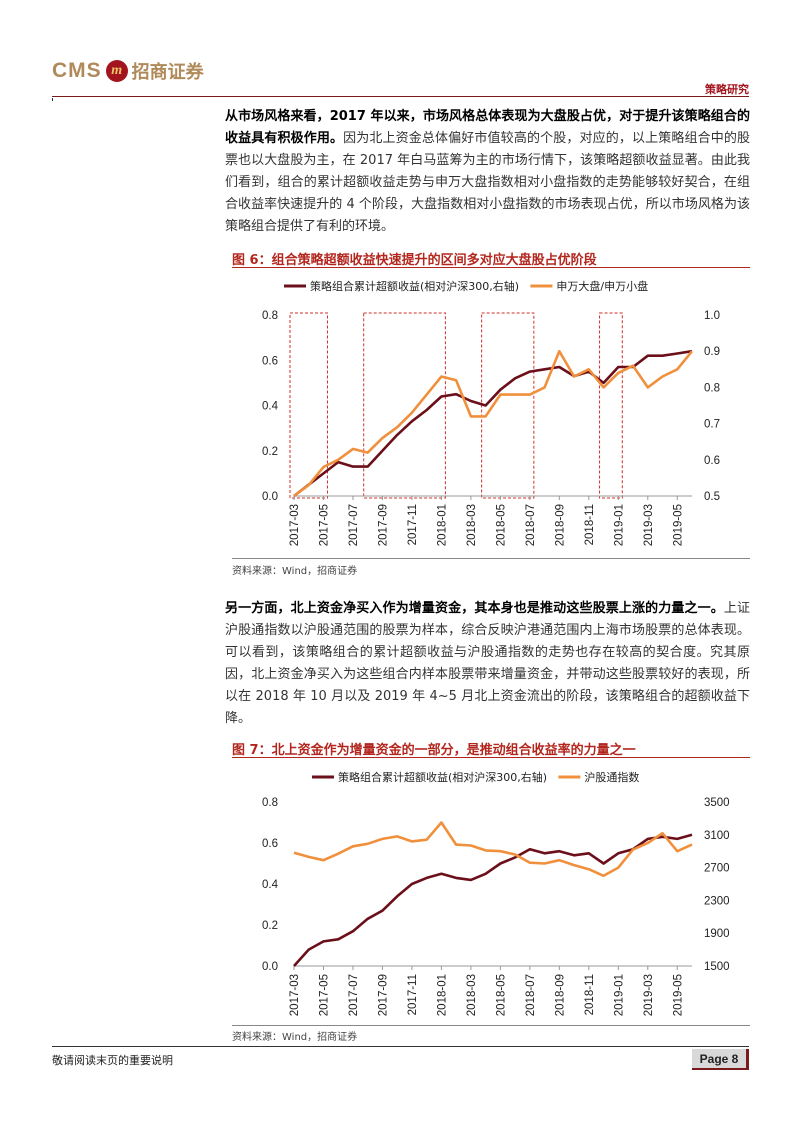 The width and height of the screenshot is (793, 1122). What do you see at coordinates (717, 803) in the screenshot?
I see `y-right-tick-label: 3500` at bounding box center [717, 803].